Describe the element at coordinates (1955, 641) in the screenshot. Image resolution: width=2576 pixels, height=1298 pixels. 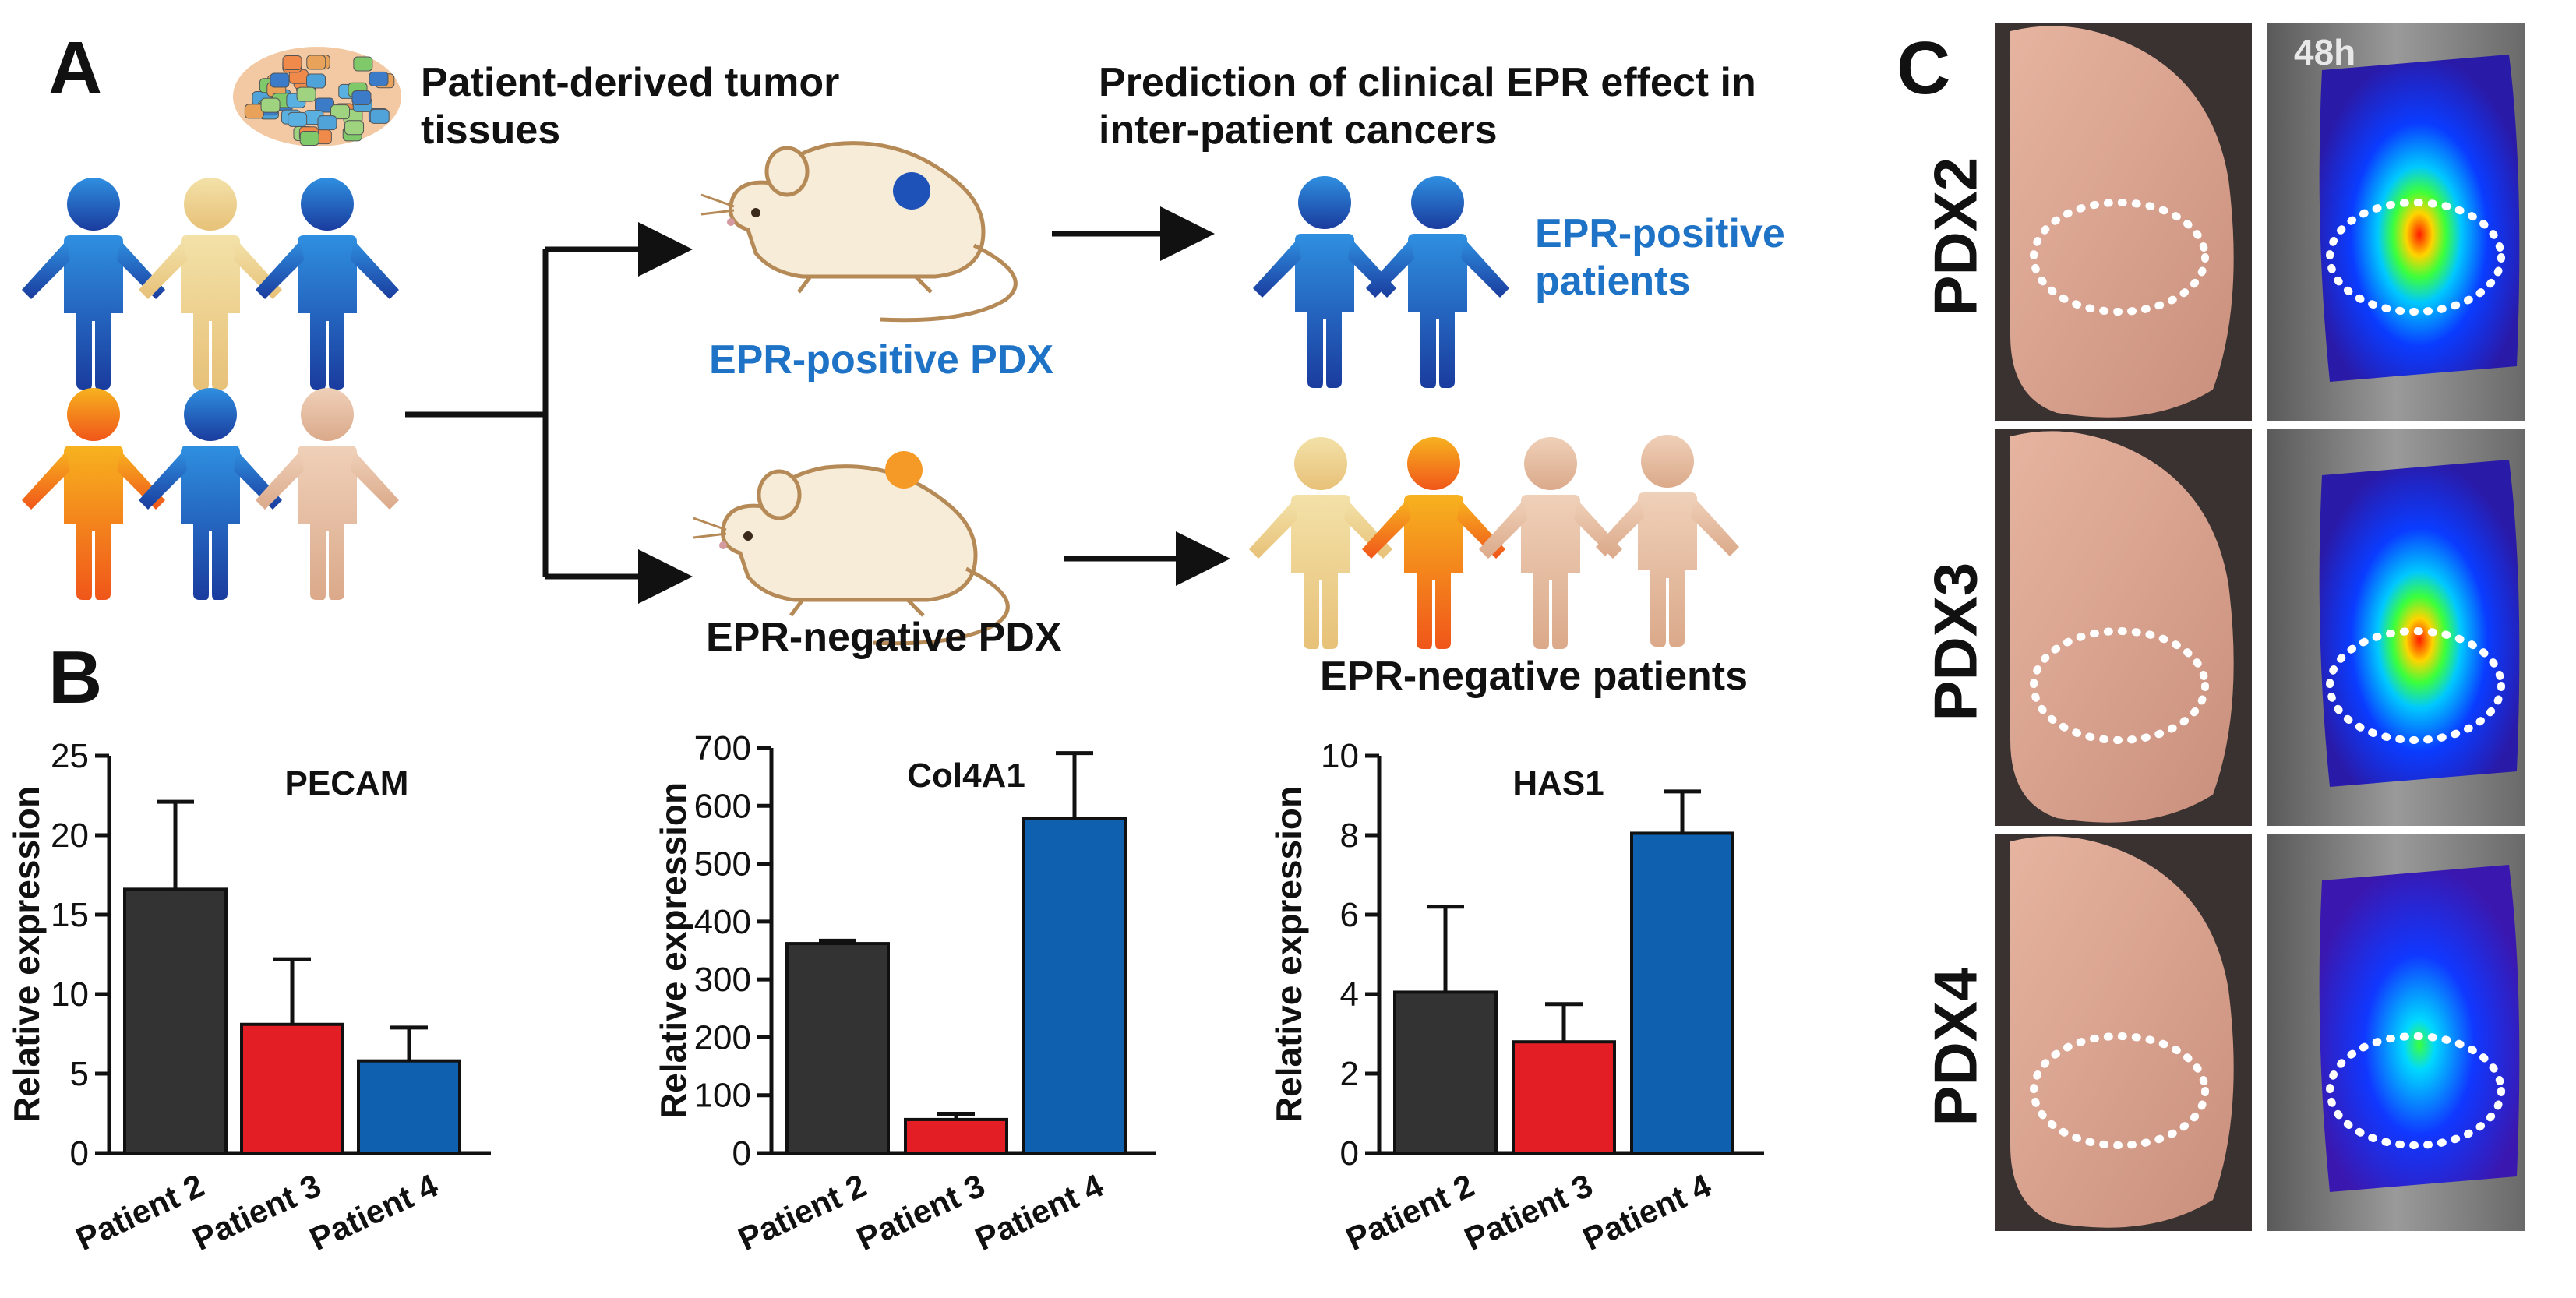
I see `row-label-pdx3: PDX3` at that location.